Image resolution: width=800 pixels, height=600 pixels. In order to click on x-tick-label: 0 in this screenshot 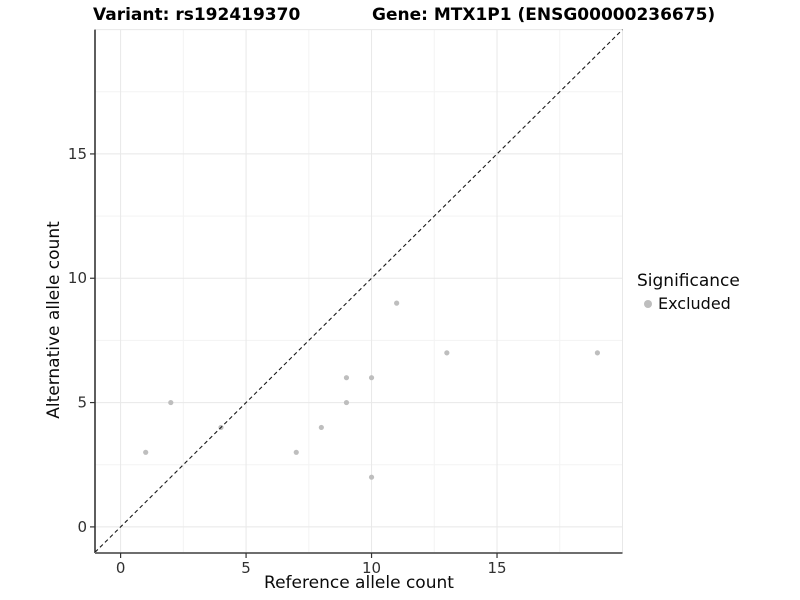, I will do `click(121, 568)`.